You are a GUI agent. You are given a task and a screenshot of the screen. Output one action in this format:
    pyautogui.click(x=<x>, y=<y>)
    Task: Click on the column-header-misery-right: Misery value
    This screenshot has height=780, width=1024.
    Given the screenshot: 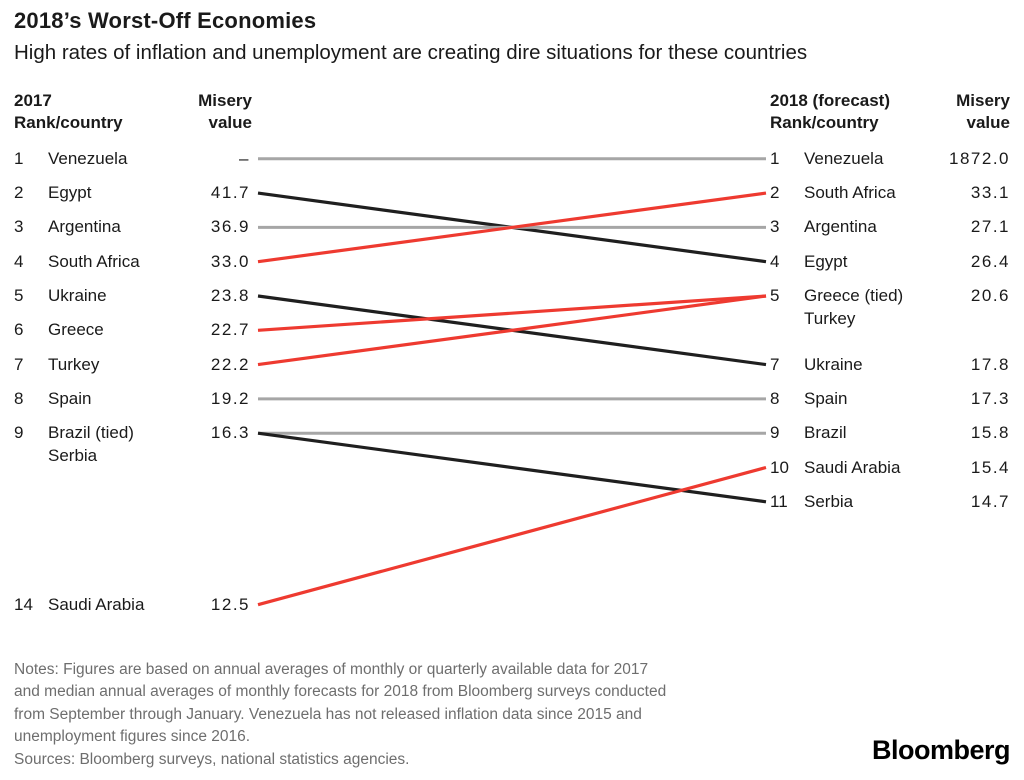 What is the action you would take?
    pyautogui.click(x=950, y=112)
    